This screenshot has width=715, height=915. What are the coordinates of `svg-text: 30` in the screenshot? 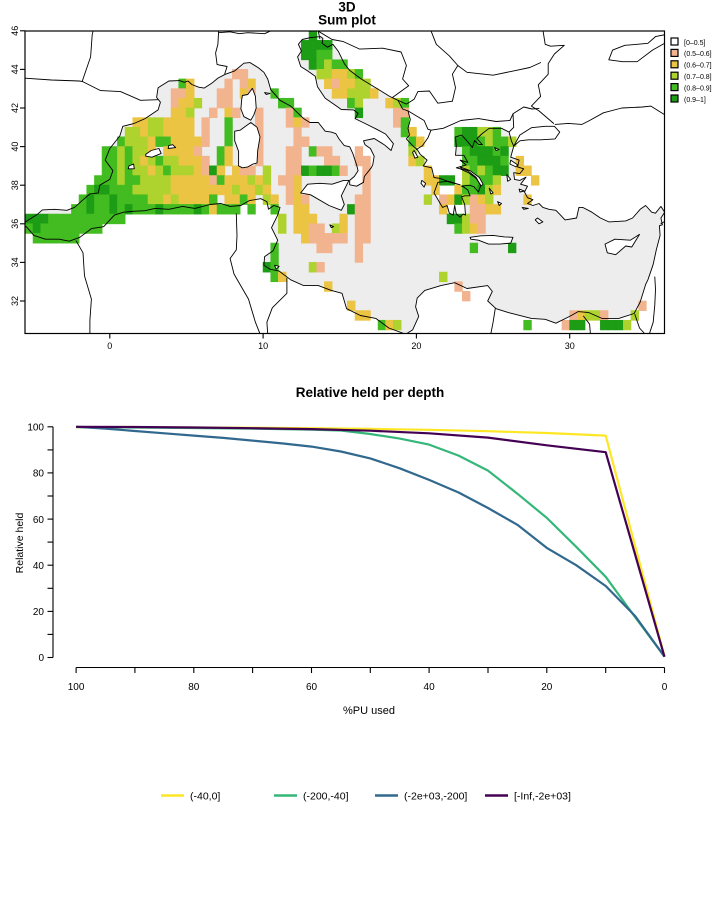 It's located at (570, 346).